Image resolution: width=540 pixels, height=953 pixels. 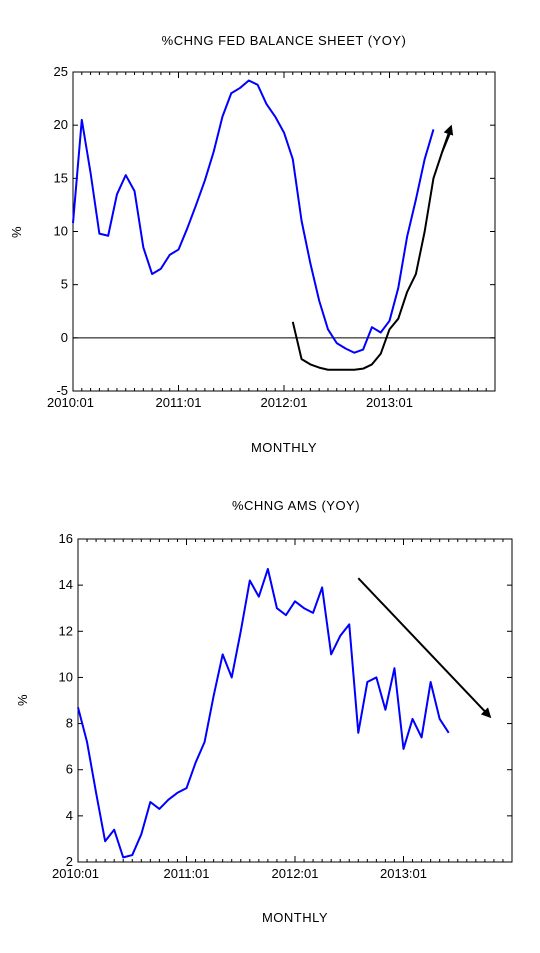 What do you see at coordinates (61, 124) in the screenshot?
I see `y-tick-label: 20` at bounding box center [61, 124].